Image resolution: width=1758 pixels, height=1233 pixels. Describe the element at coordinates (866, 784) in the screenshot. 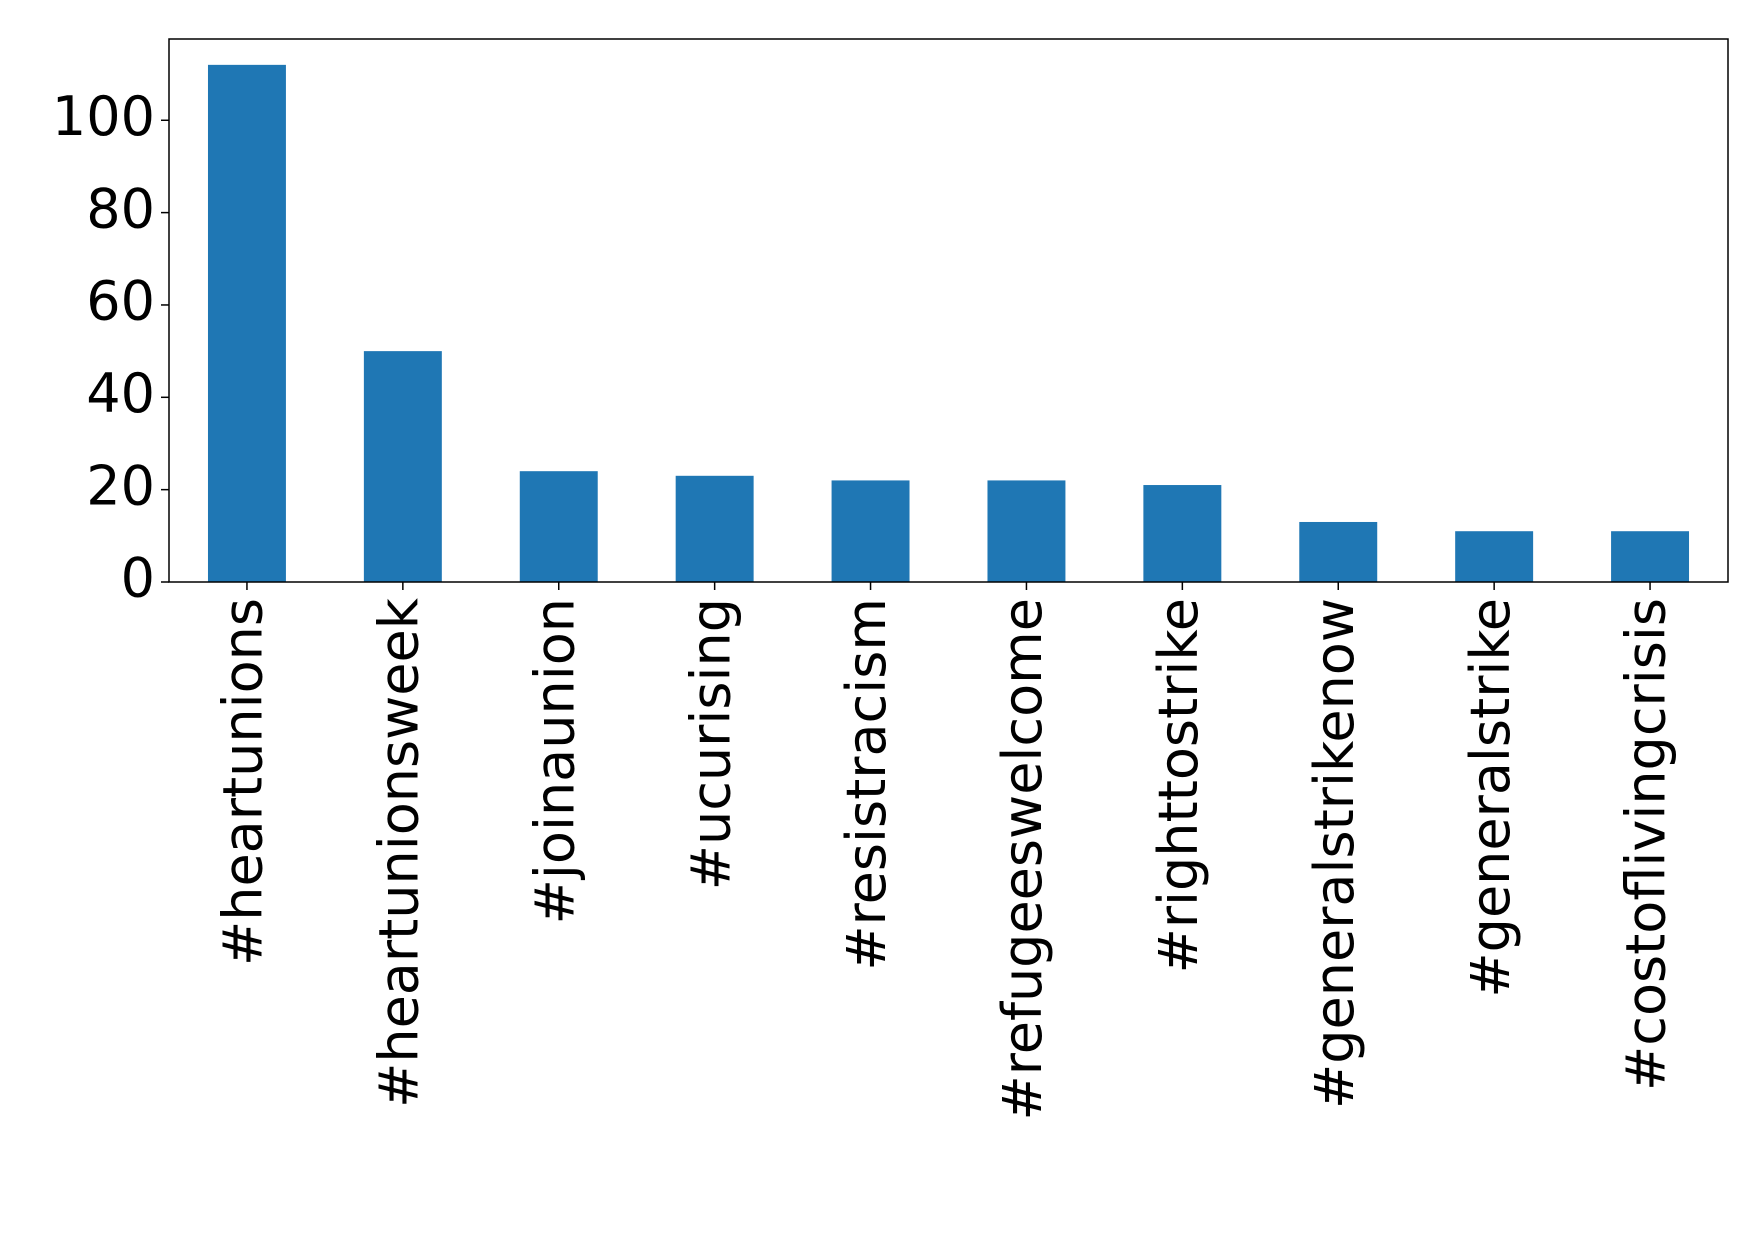

I see `x-tick-label: #resistracism` at that location.